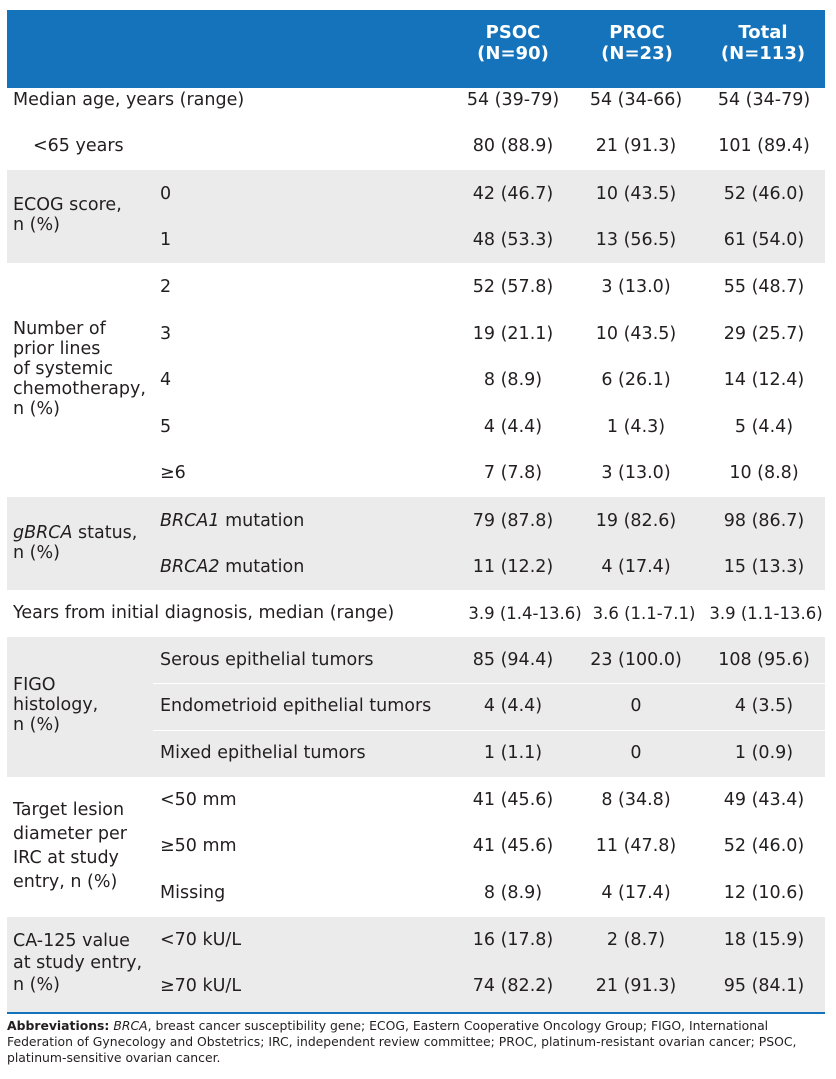  What do you see at coordinates (57, 349) in the screenshot?
I see `label-line: prior lines` at bounding box center [57, 349].